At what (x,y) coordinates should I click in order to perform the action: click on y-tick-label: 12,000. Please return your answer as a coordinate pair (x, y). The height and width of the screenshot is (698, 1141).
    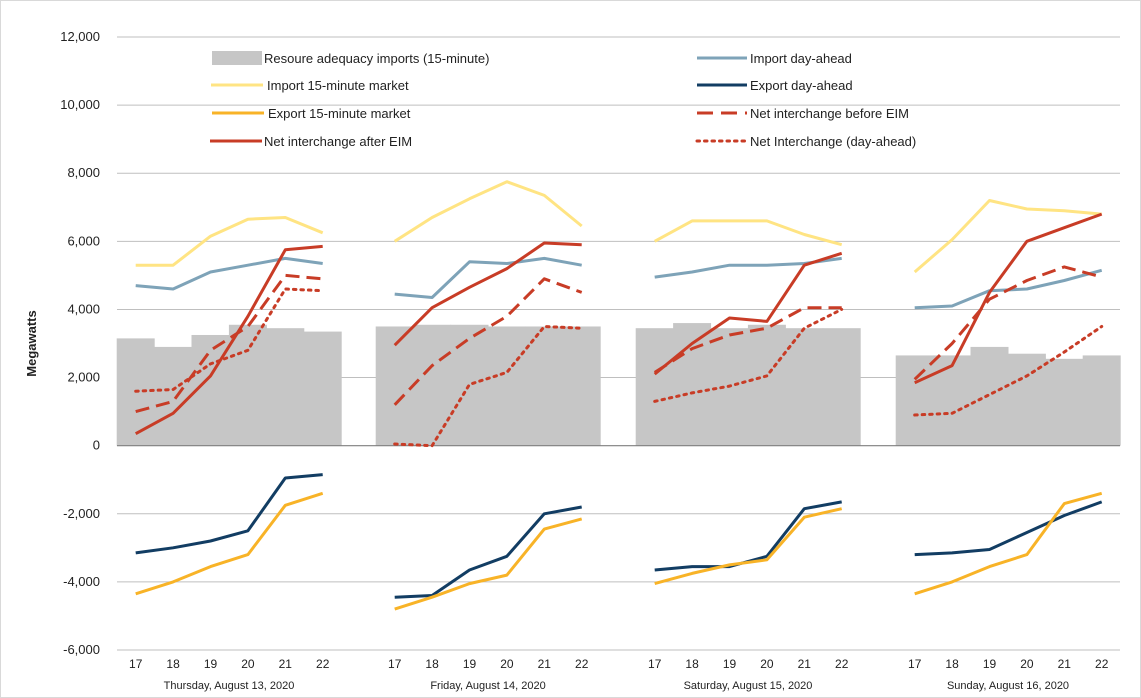
    Looking at the image, I should click on (80, 36).